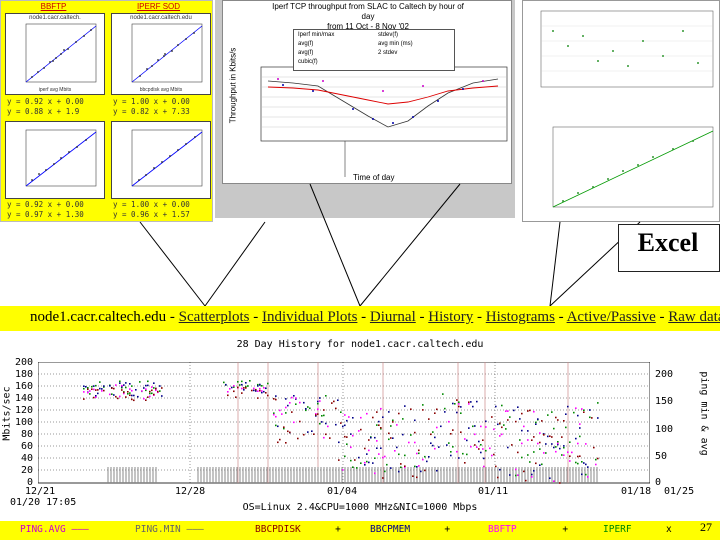 The height and width of the screenshot is (540, 720). I want to click on nav-link-histograms: Histograms, so click(520, 317).